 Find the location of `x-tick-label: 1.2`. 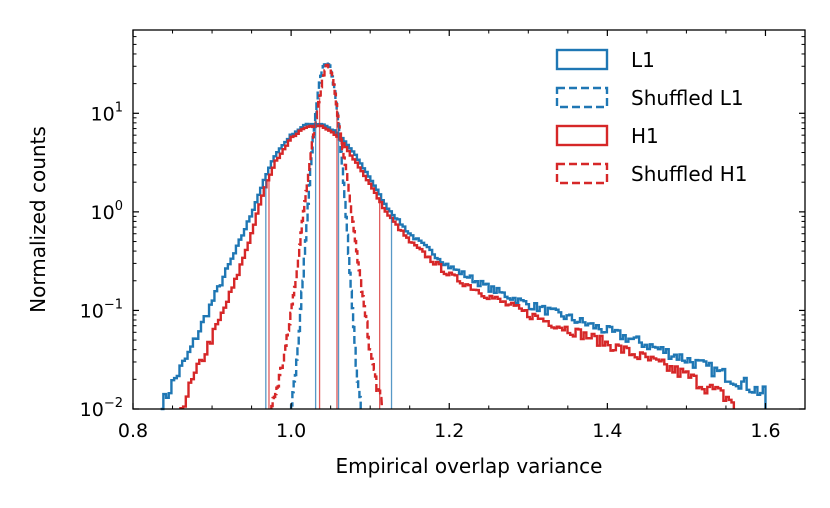

x-tick-label: 1.2 is located at coordinates (449, 431).